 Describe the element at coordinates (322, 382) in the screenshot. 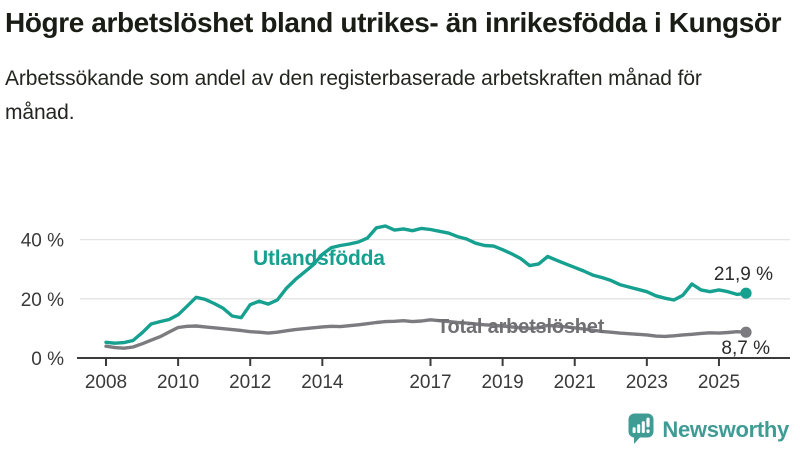

I see `x-axis-tick-label: 2014` at that location.